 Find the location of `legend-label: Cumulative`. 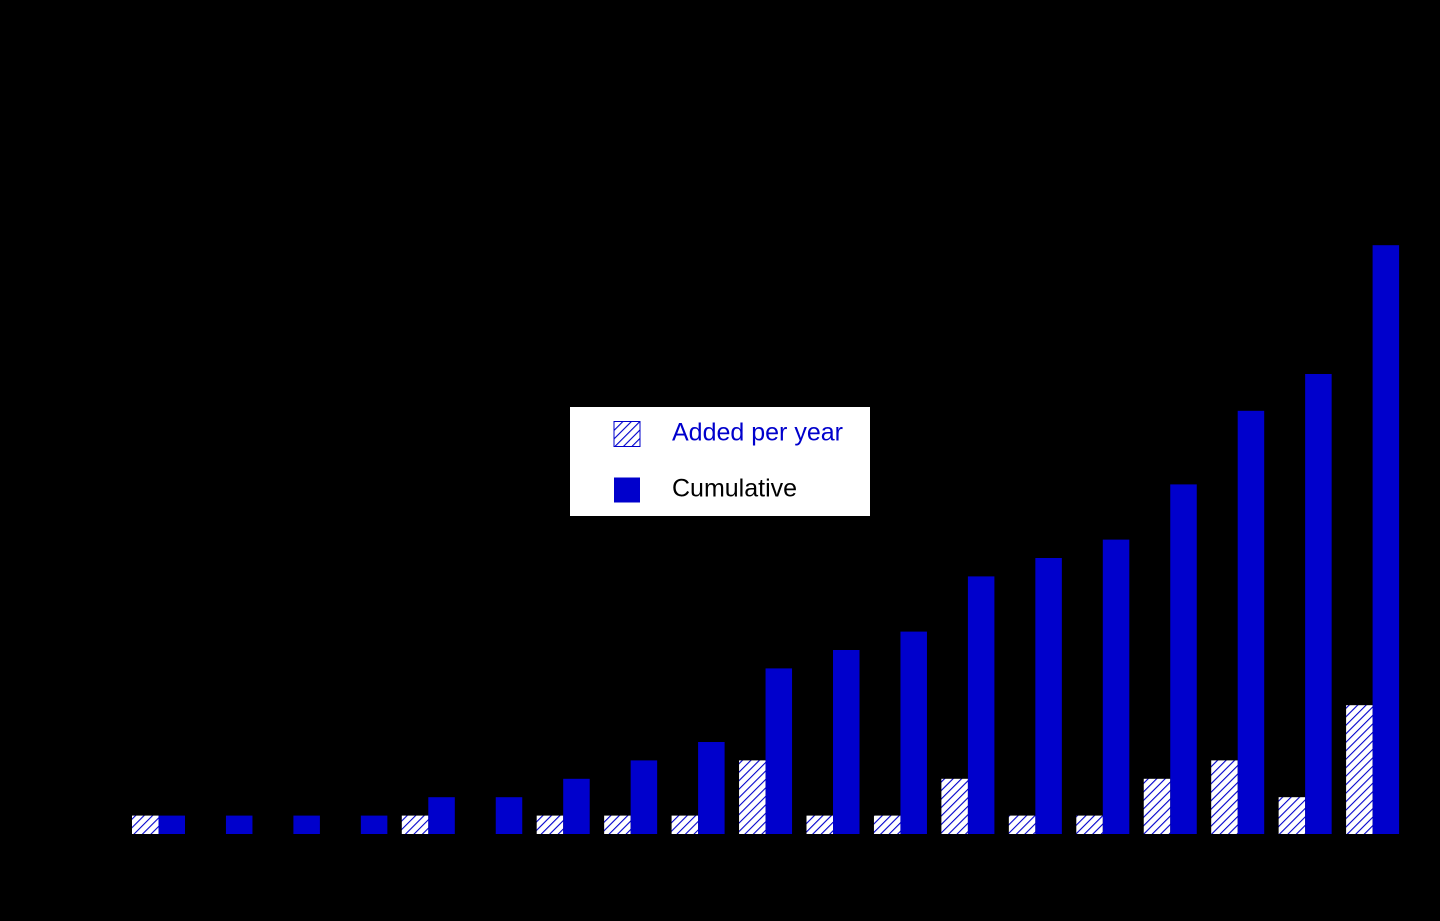

legend-label: Cumulative is located at coordinates (734, 489).